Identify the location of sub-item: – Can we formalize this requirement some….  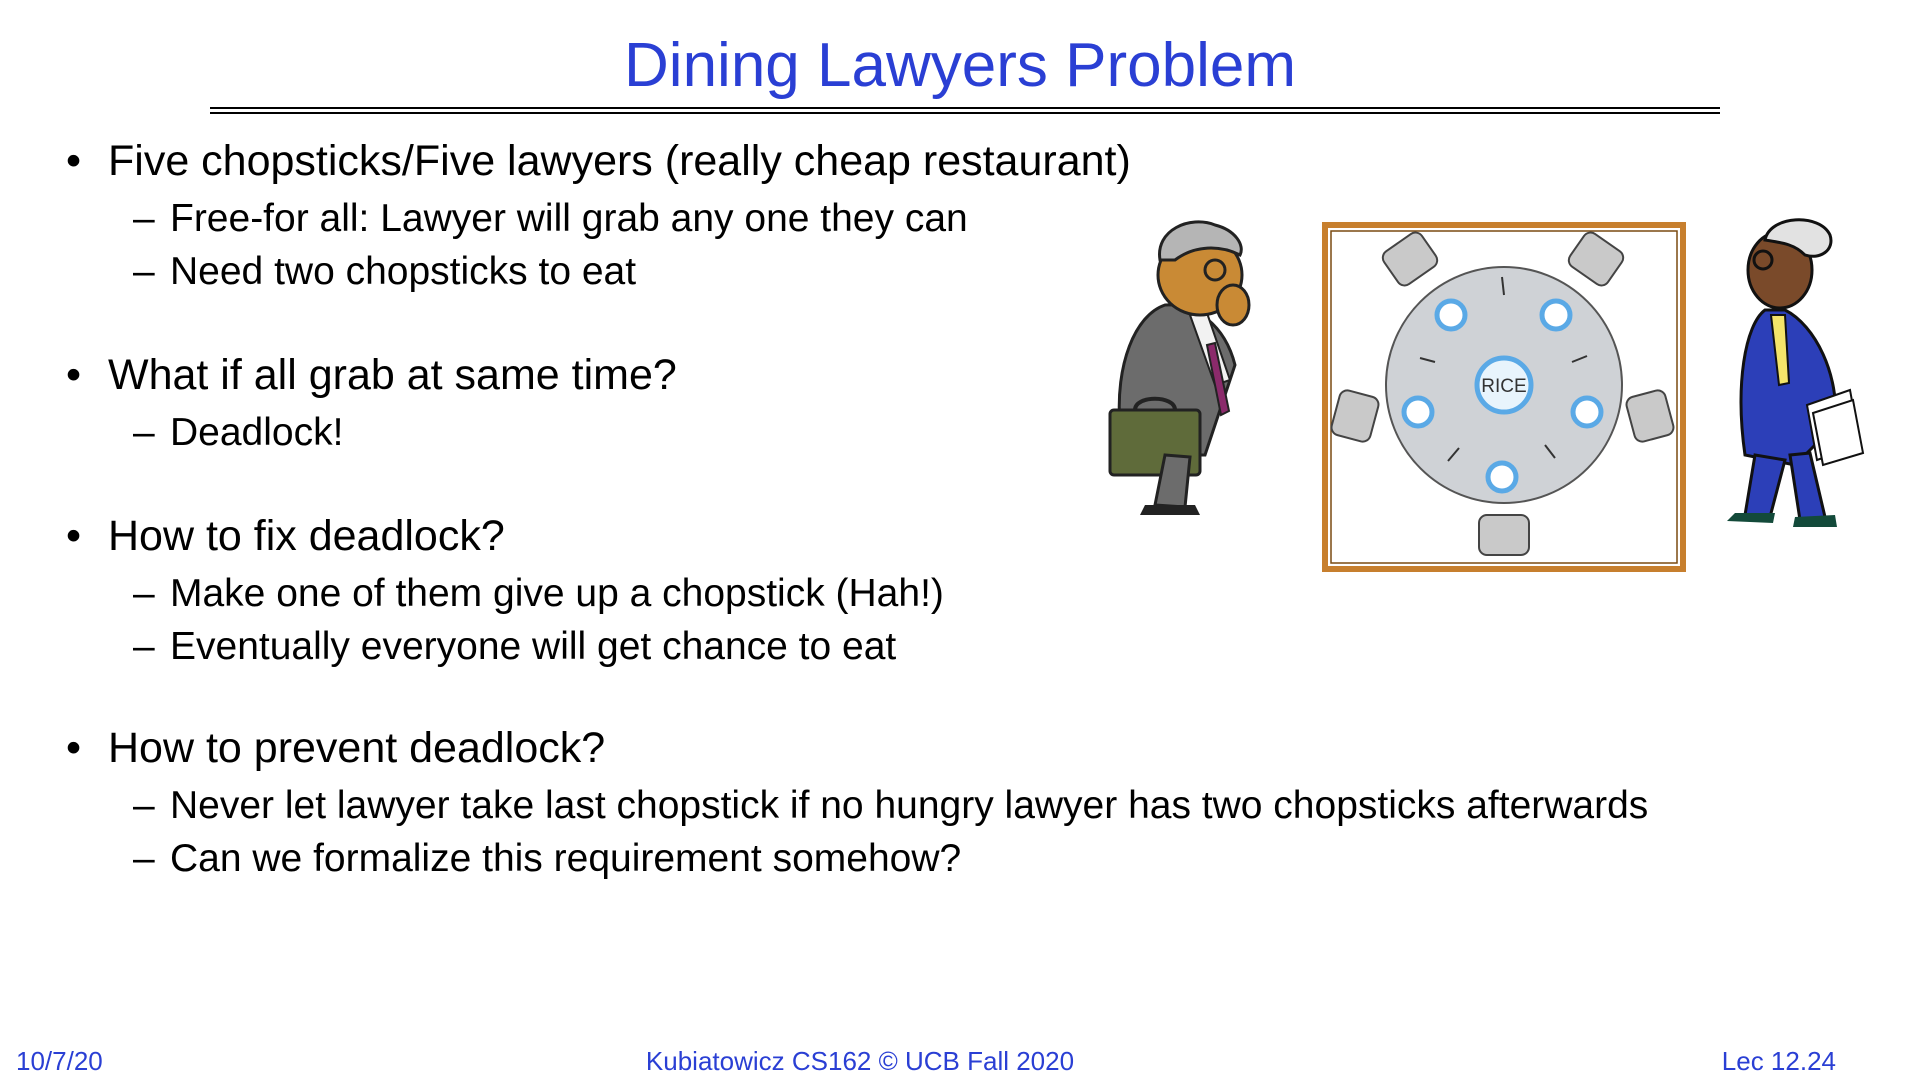
(926, 858).